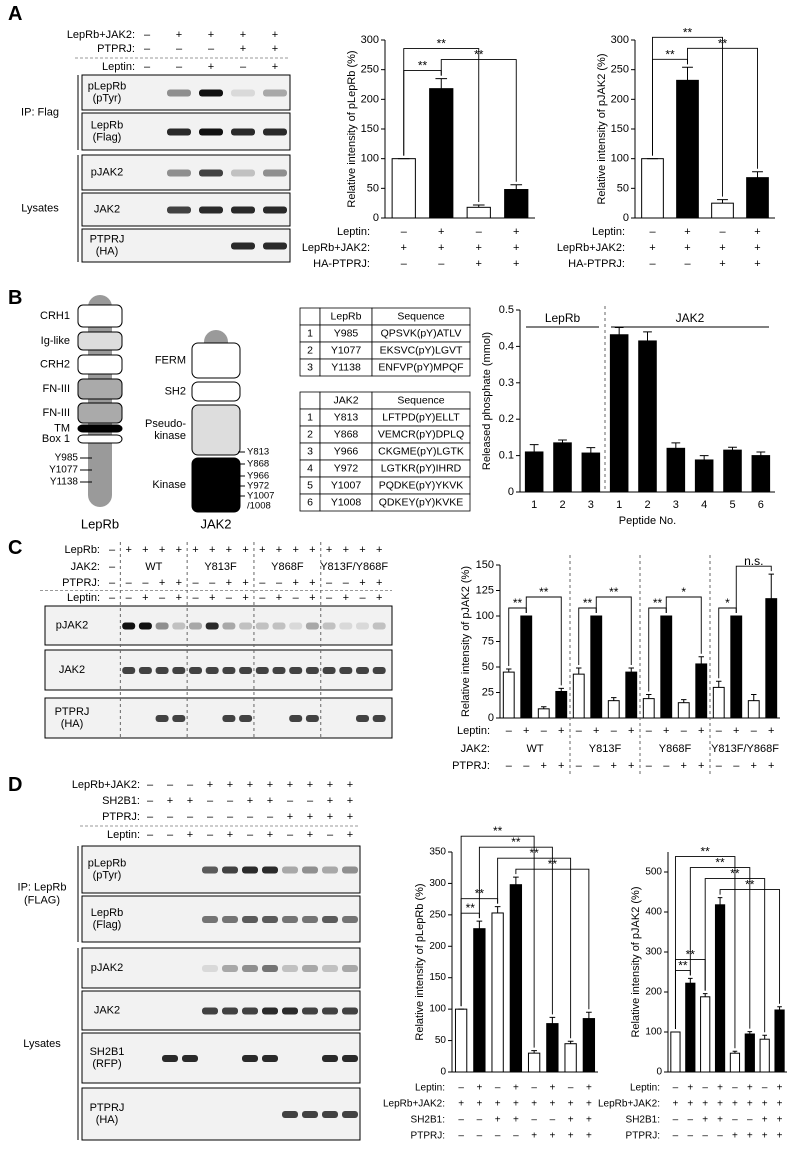 This screenshot has width=794, height=1150. Describe the element at coordinates (636, 961) in the screenshot. I see `y-axis-label: Relative intensity of pJAK2 (%)` at that location.